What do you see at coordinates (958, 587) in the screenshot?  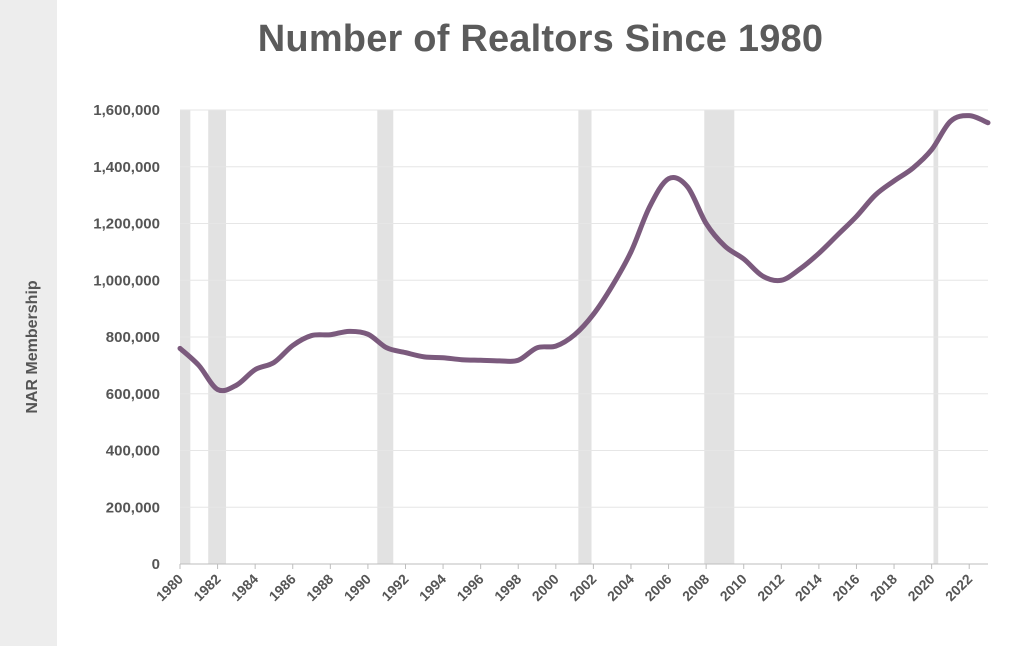 I see `x-tick-label: 2022` at bounding box center [958, 587].